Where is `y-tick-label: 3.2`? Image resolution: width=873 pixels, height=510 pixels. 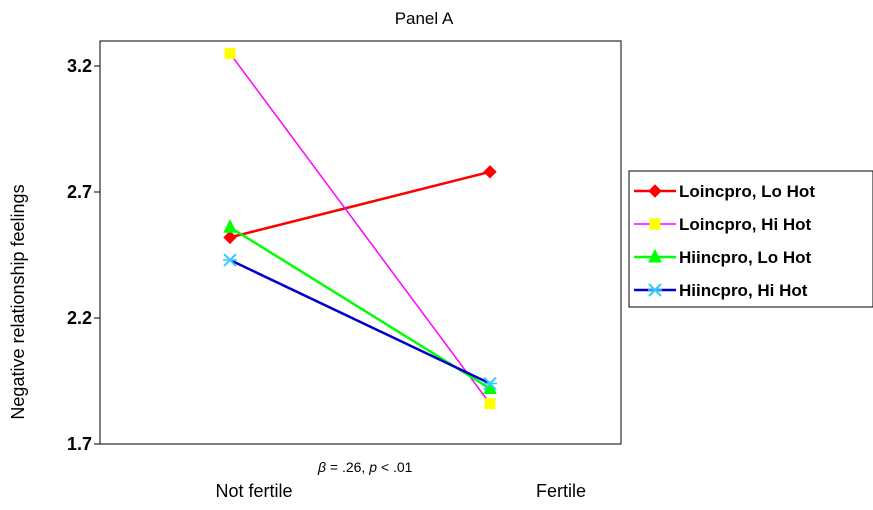 y-tick-label: 3.2 is located at coordinates (79, 66).